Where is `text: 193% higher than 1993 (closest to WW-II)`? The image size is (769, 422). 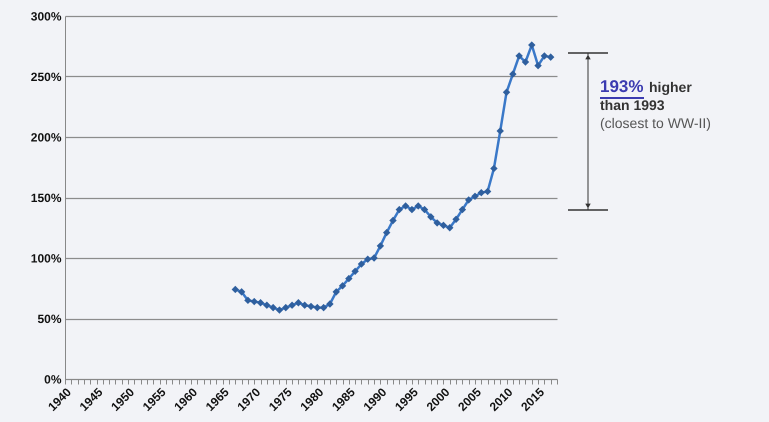 text: 193% higher than 1993 (closest to WW-II) is located at coordinates (655, 104).